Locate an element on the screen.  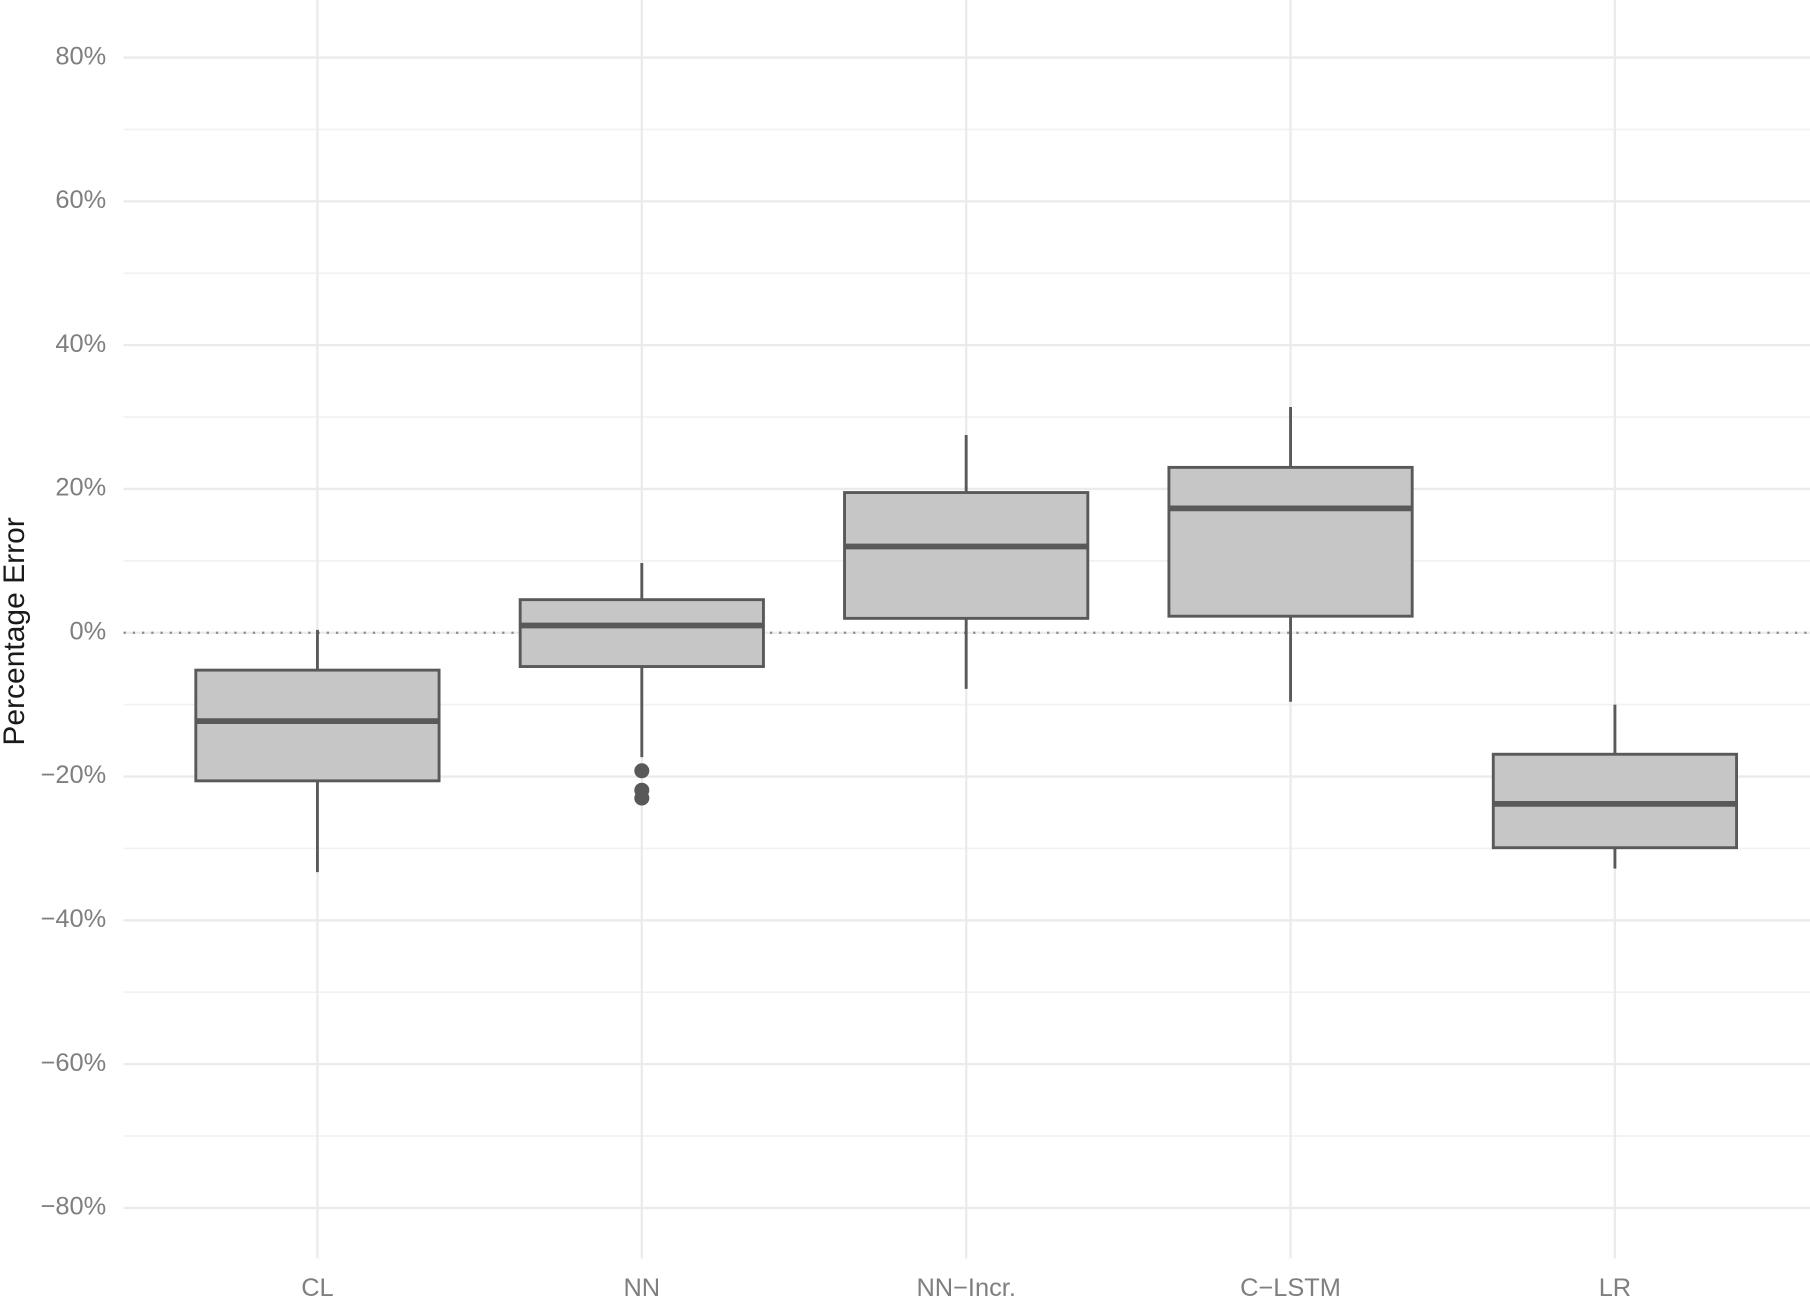
x-tick-label: C−LSTM is located at coordinates (1290, 1287).